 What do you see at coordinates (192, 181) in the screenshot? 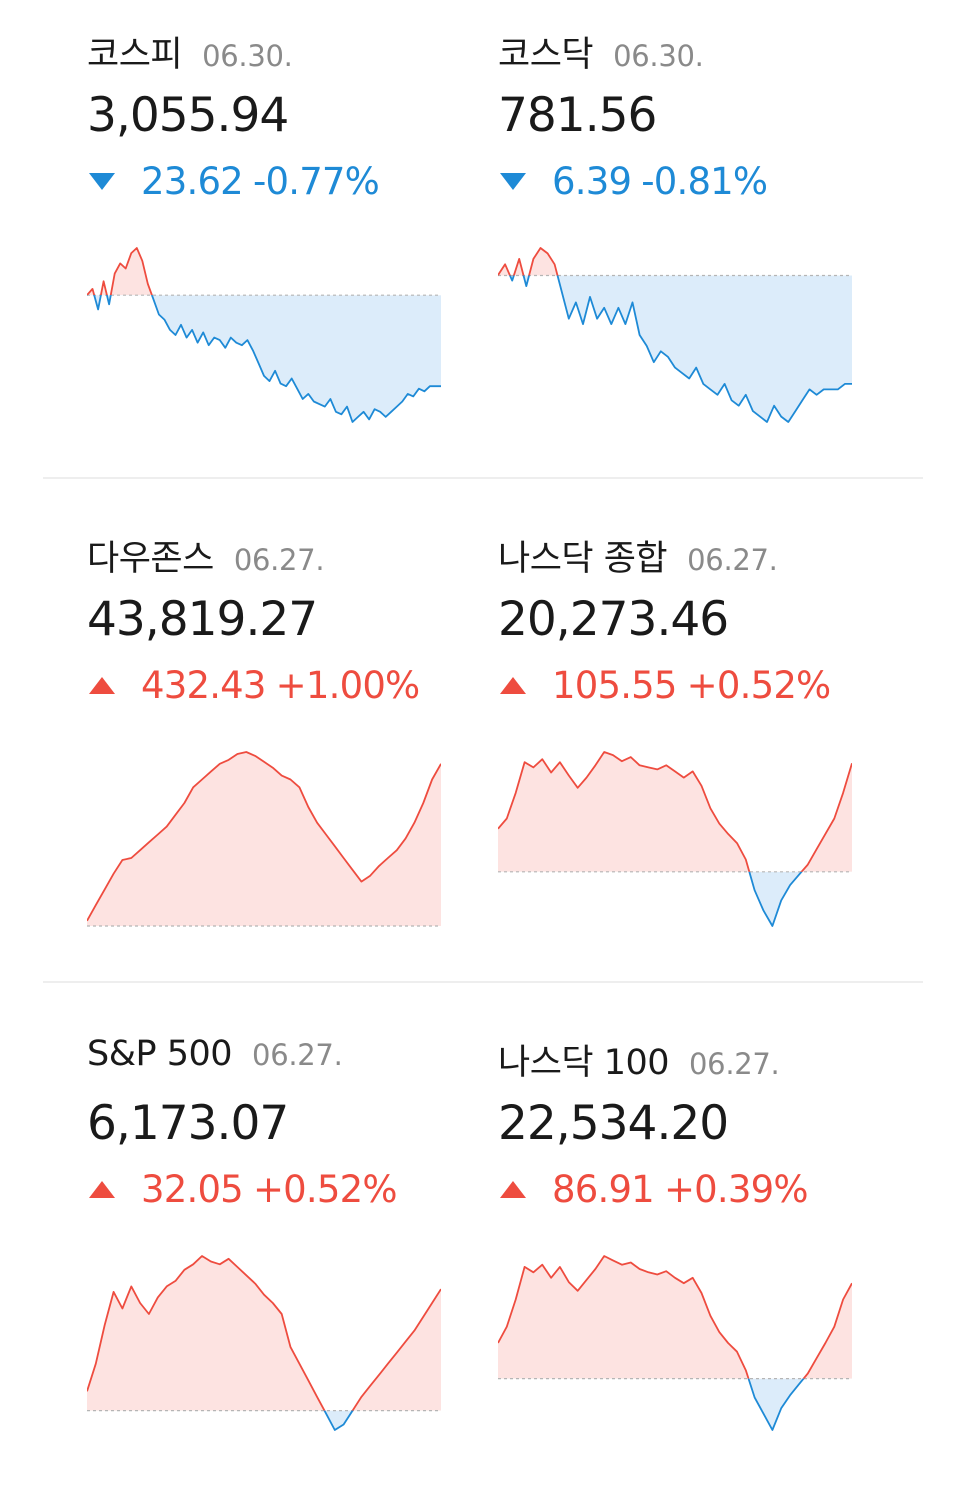
I see `change-amount: 23.62` at bounding box center [192, 181].